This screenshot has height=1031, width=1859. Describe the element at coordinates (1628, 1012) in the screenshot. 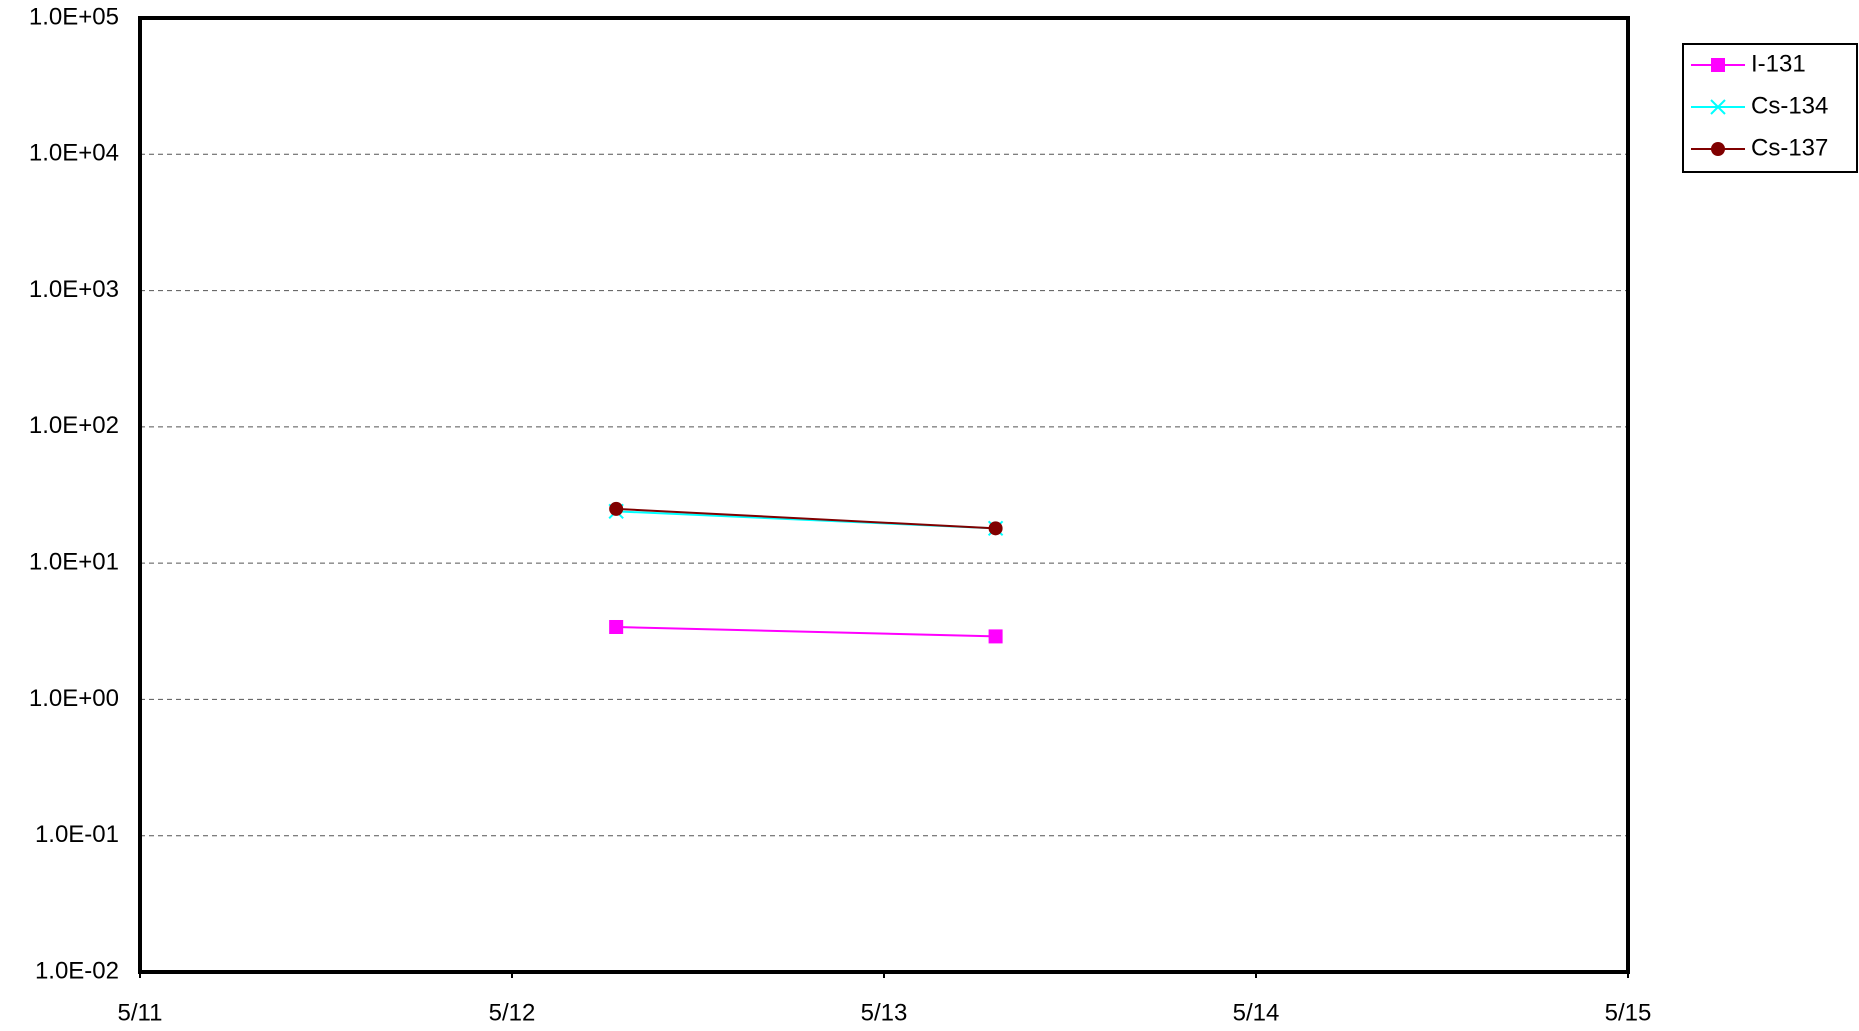

I see `x-tick-label: 5/15` at that location.